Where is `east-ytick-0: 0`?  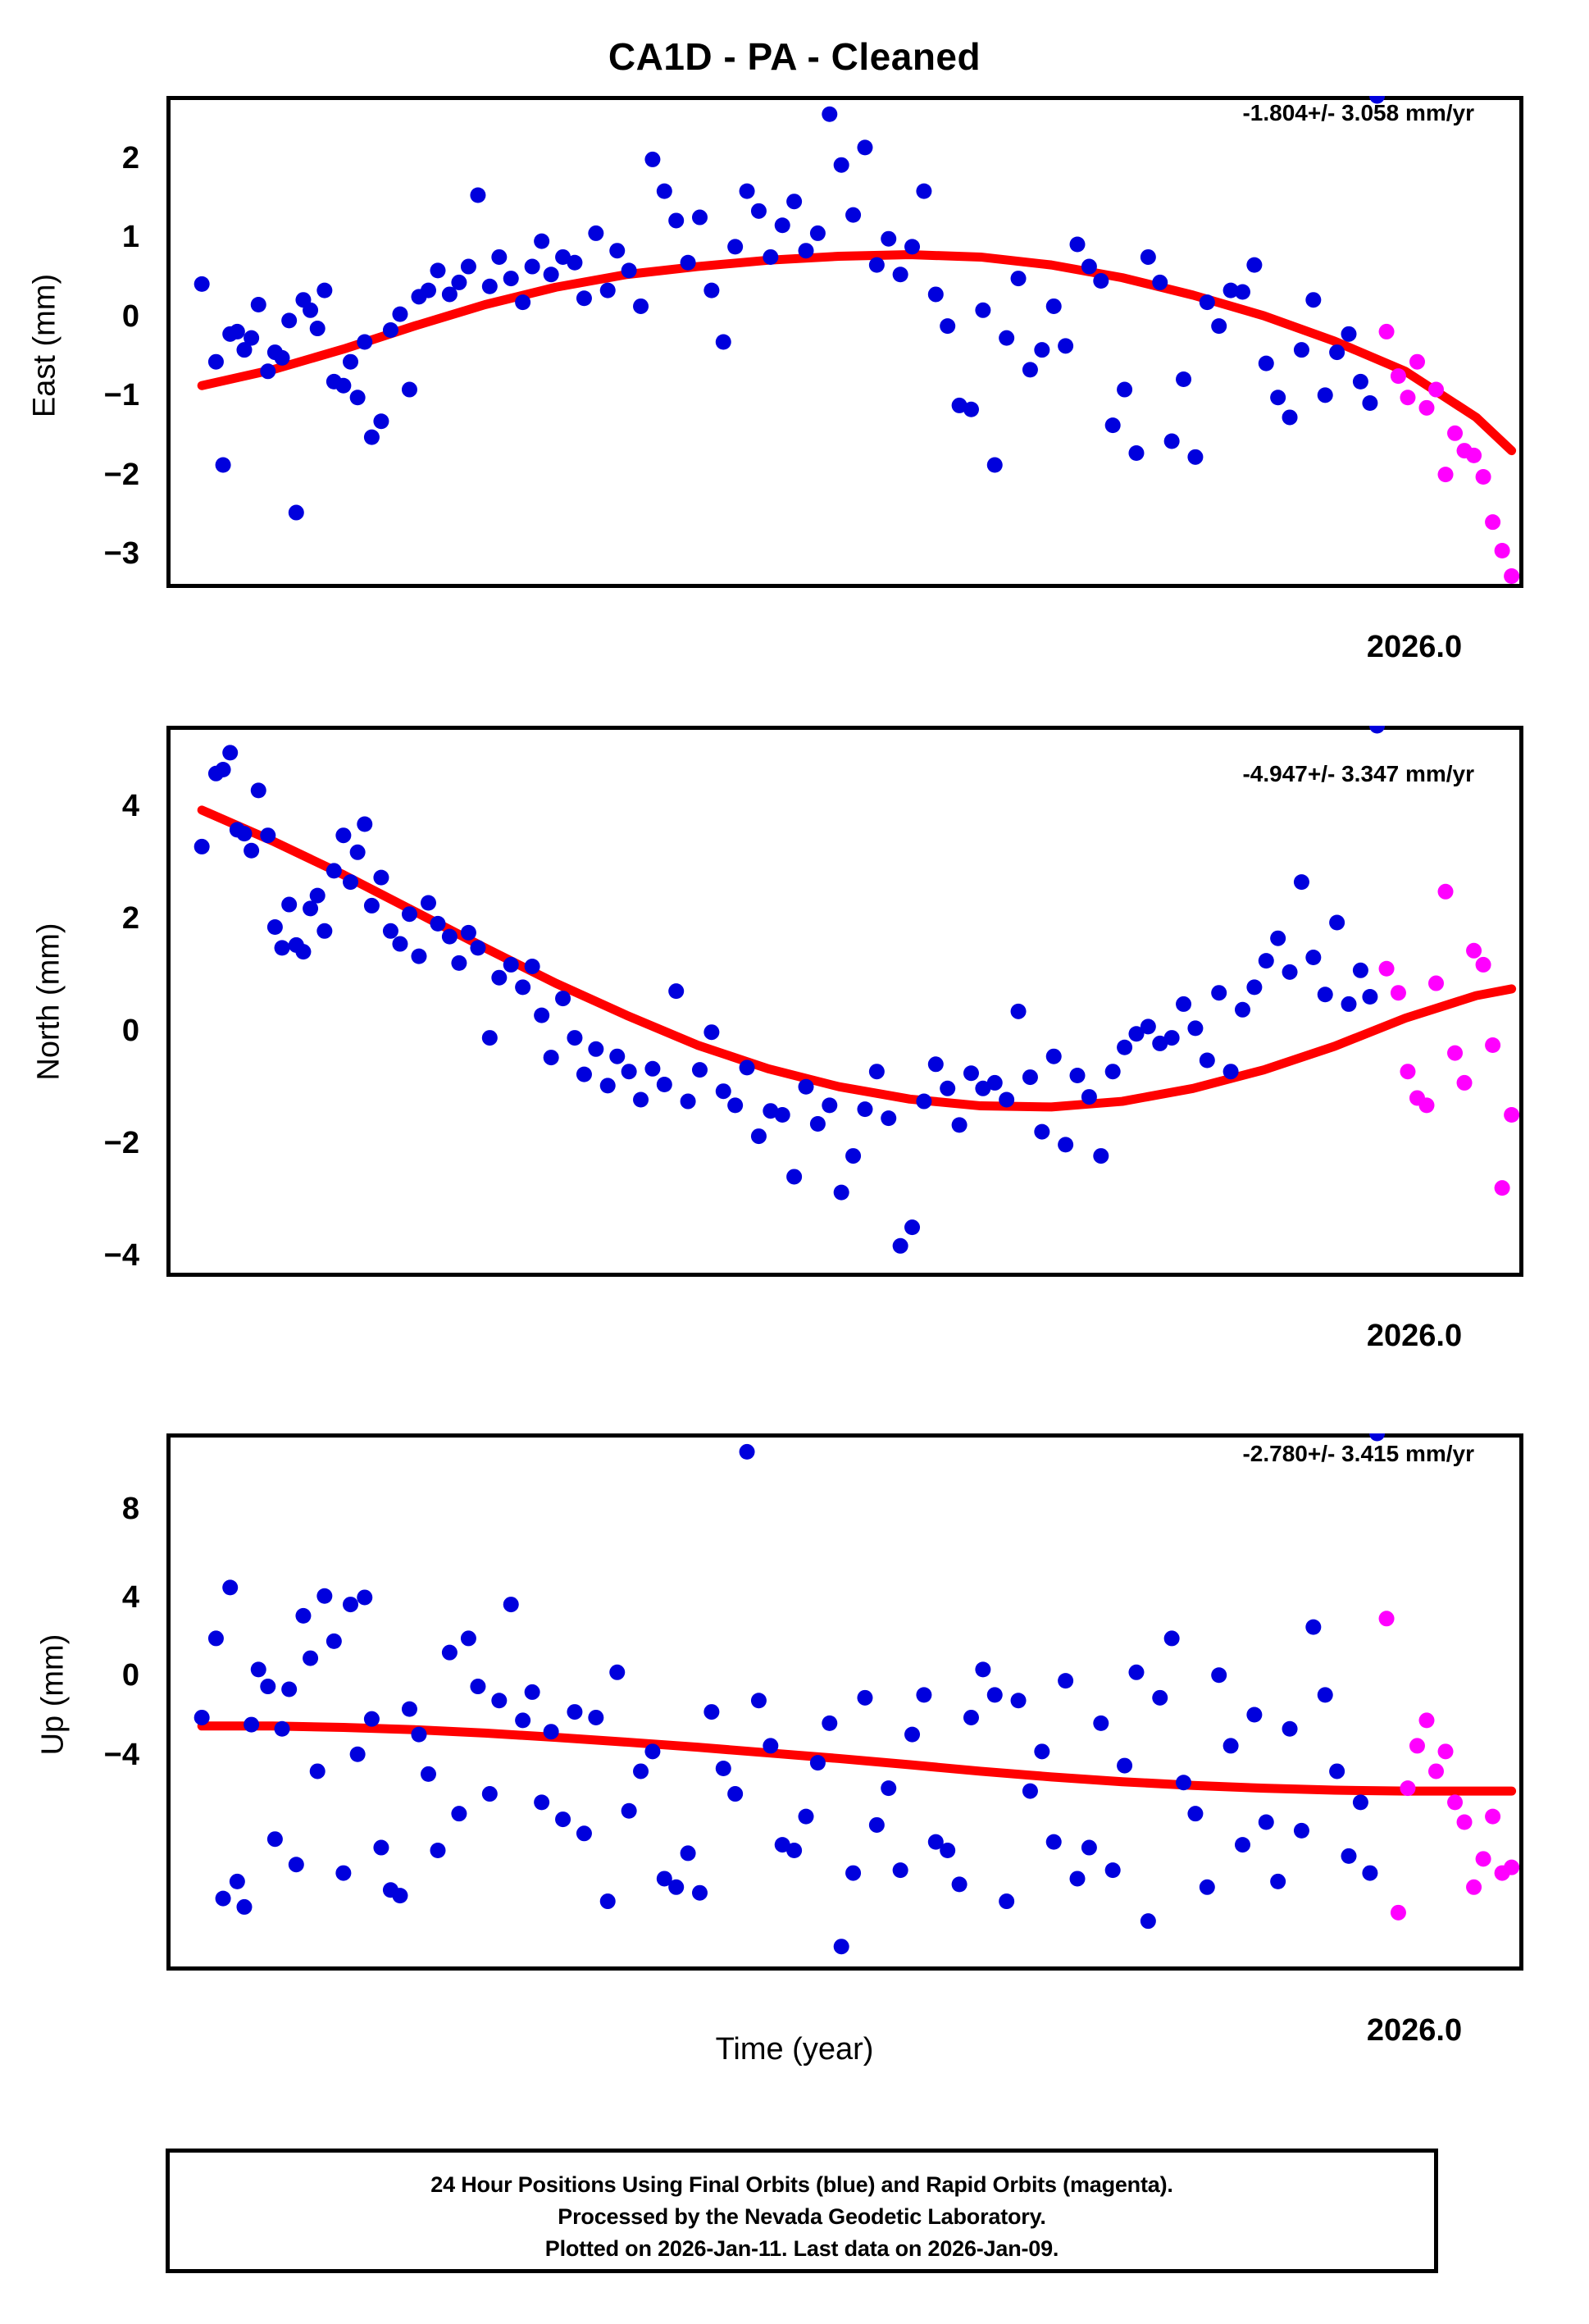
east-ytick-0: 0 is located at coordinates (130, 316).